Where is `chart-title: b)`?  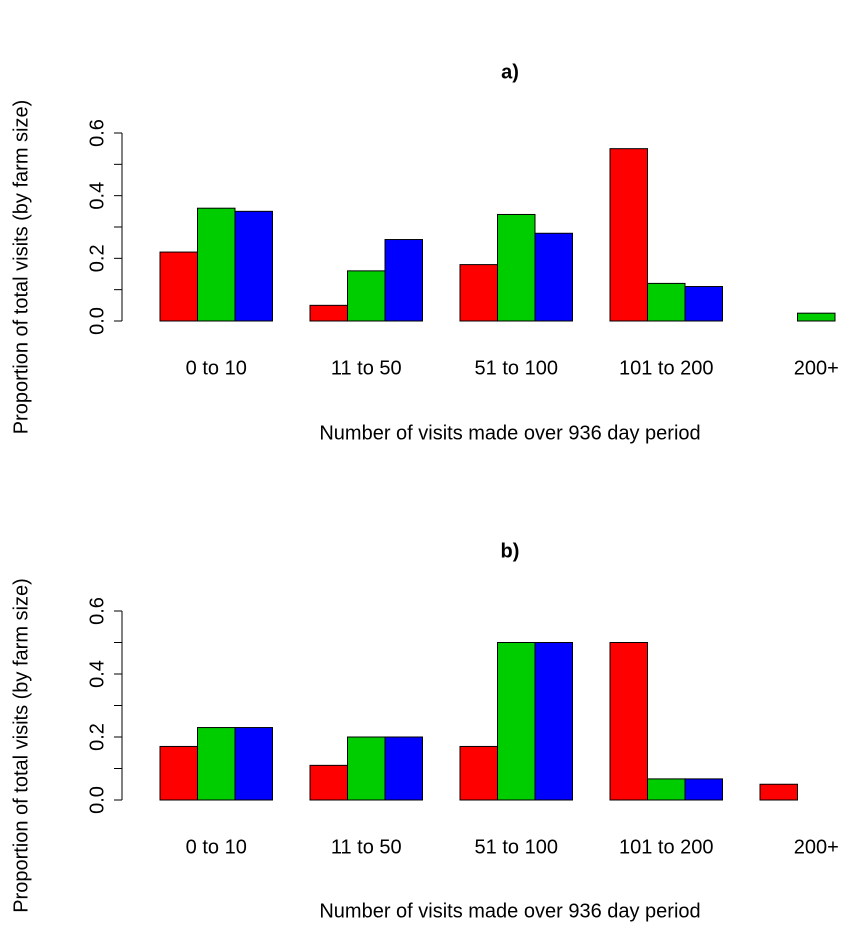 chart-title: b) is located at coordinates (510, 551).